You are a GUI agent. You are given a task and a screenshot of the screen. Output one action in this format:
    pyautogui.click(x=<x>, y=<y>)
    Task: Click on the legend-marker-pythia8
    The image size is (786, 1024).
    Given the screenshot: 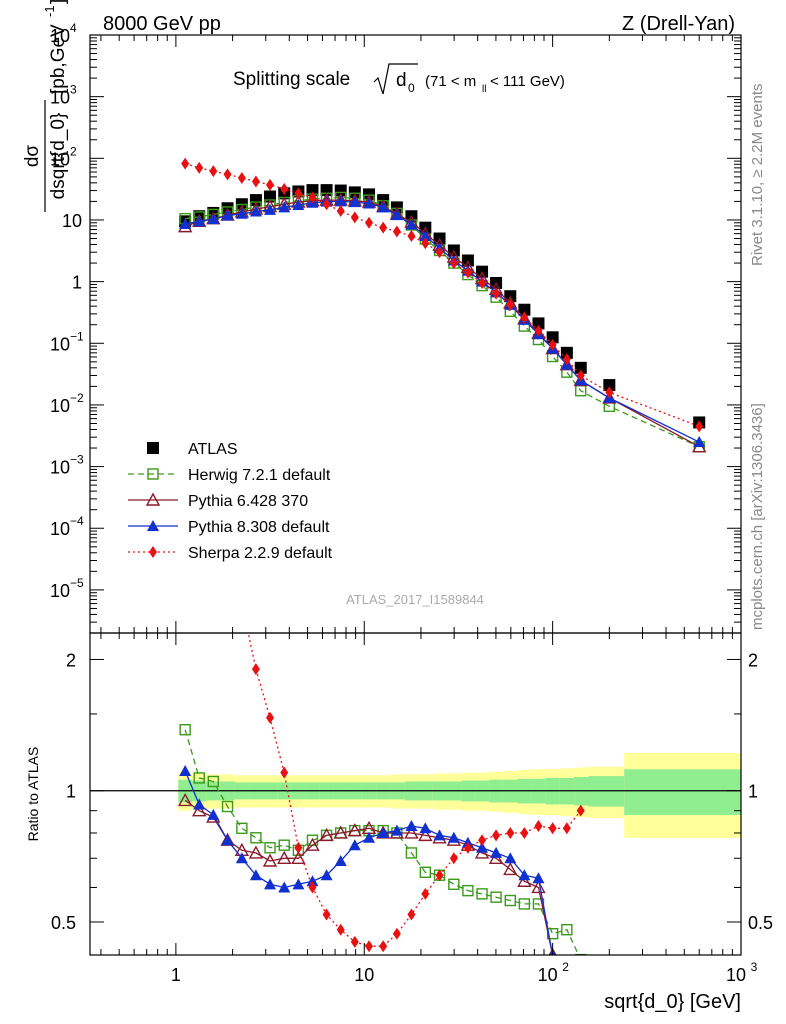 What is the action you would take?
    pyautogui.click(x=153, y=525)
    